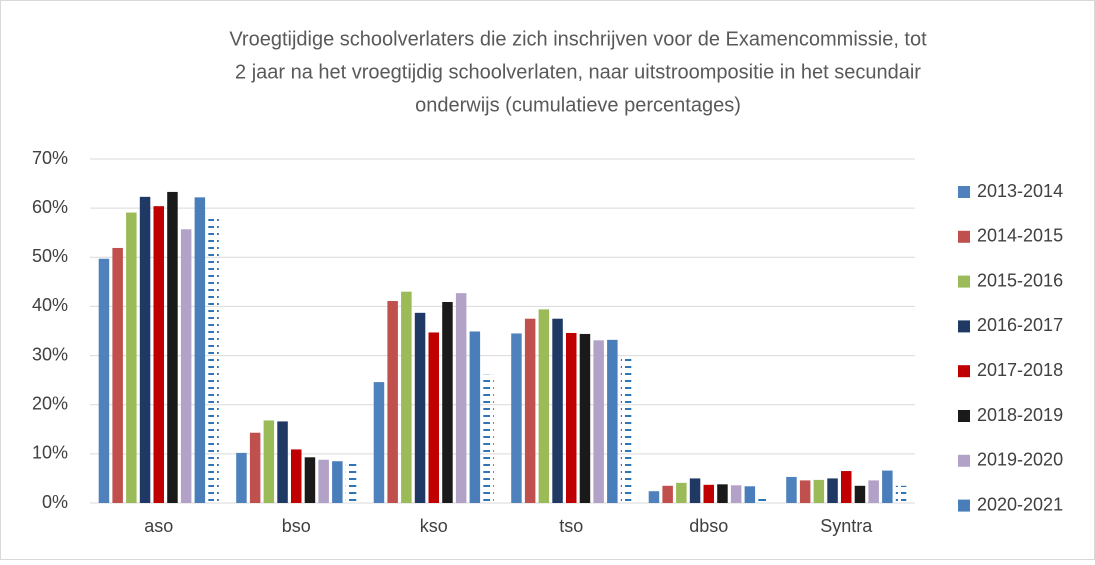 The image size is (1095, 565). What do you see at coordinates (50, 207) in the screenshot?
I see `y-tick-label: 60%` at bounding box center [50, 207].